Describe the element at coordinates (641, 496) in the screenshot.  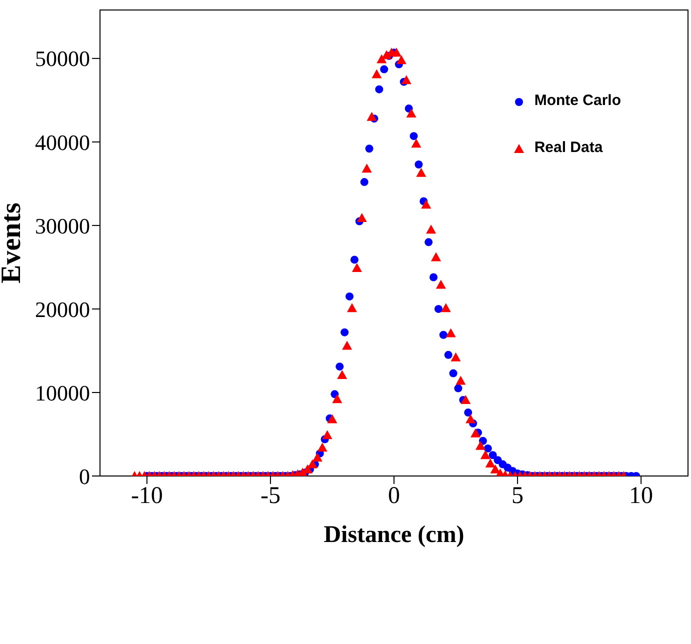
I see `x-tick-label: 10` at that location.